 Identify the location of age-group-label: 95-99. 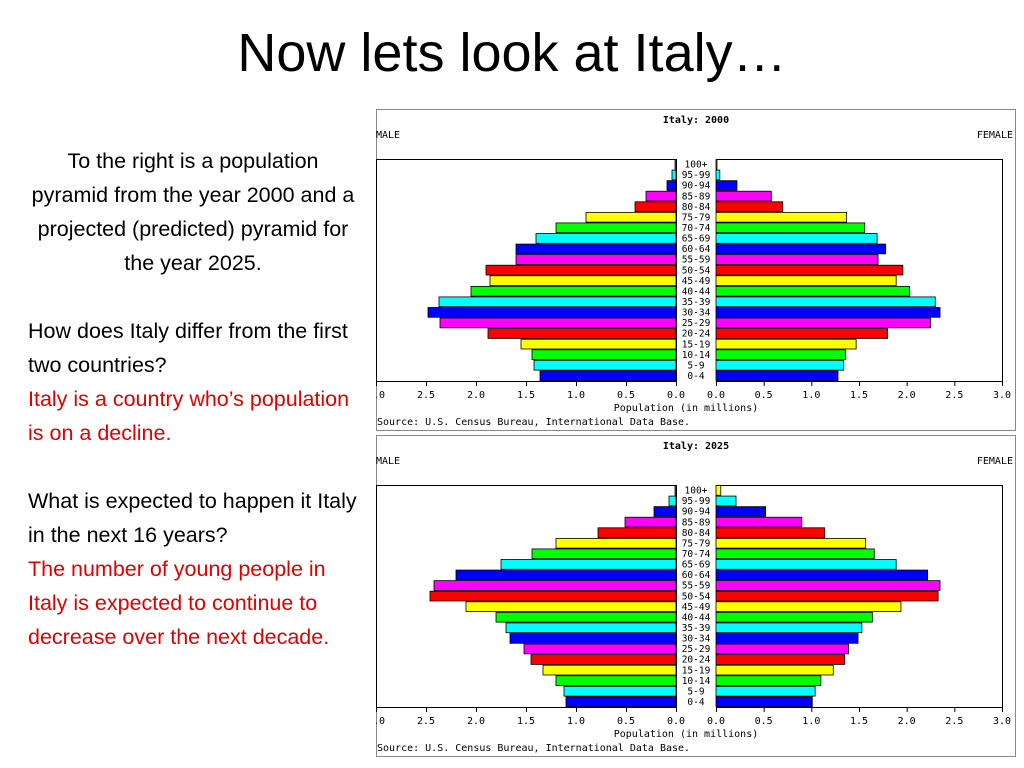
(696, 175).